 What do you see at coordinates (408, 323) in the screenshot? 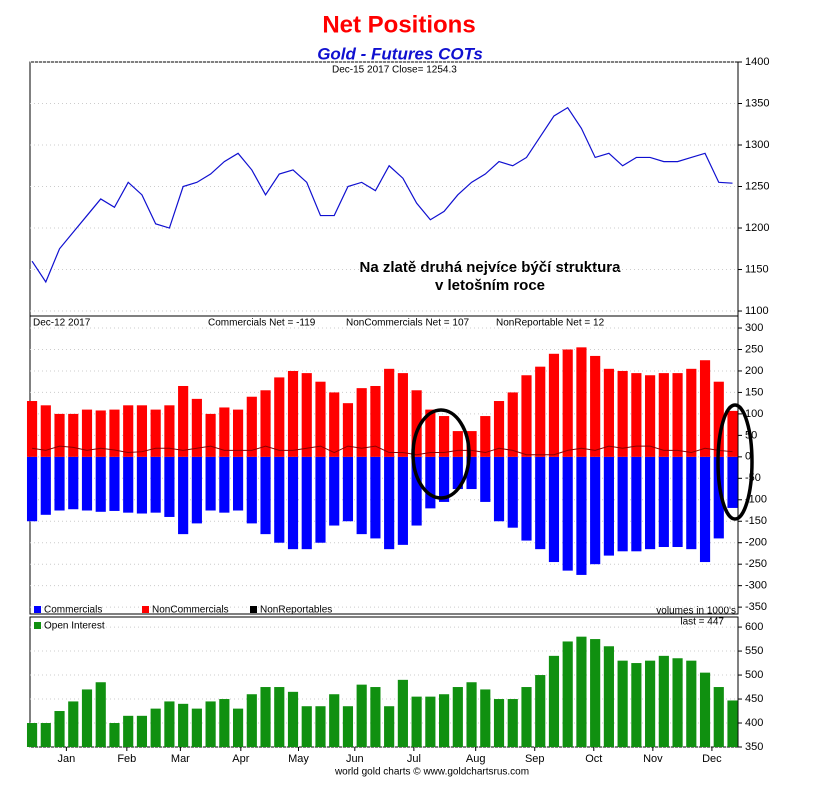
I see `panel-header: NonCommercials Net = 107` at bounding box center [408, 323].